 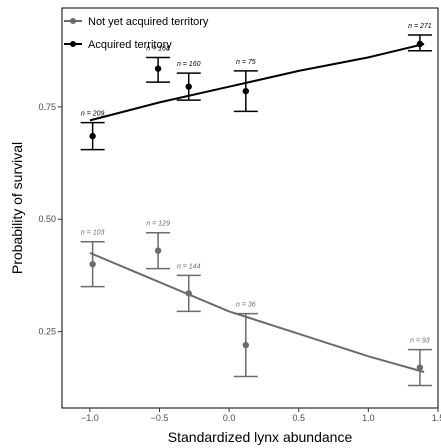 I want to click on series-0-point-1-marker, so click(x=158, y=250).